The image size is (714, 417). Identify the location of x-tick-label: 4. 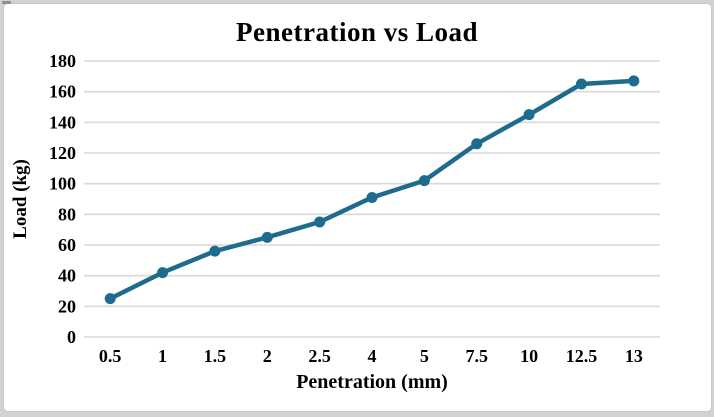
(372, 356).